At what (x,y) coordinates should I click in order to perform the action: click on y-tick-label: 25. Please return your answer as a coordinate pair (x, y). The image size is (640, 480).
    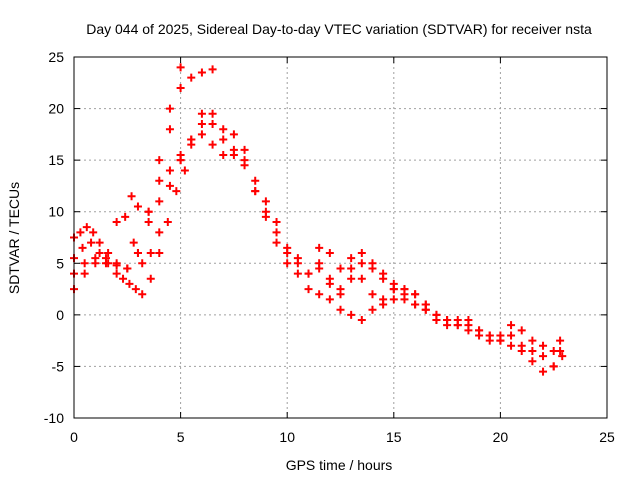
    Looking at the image, I should click on (56, 57).